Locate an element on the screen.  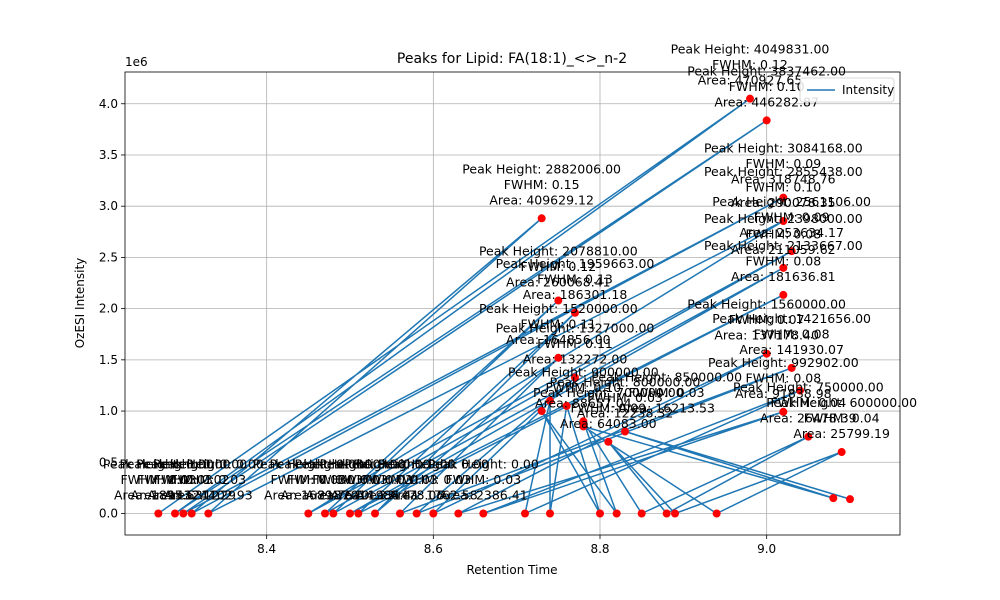
annotation-line: Peak Height: 1421656.00 is located at coordinates (791, 318).